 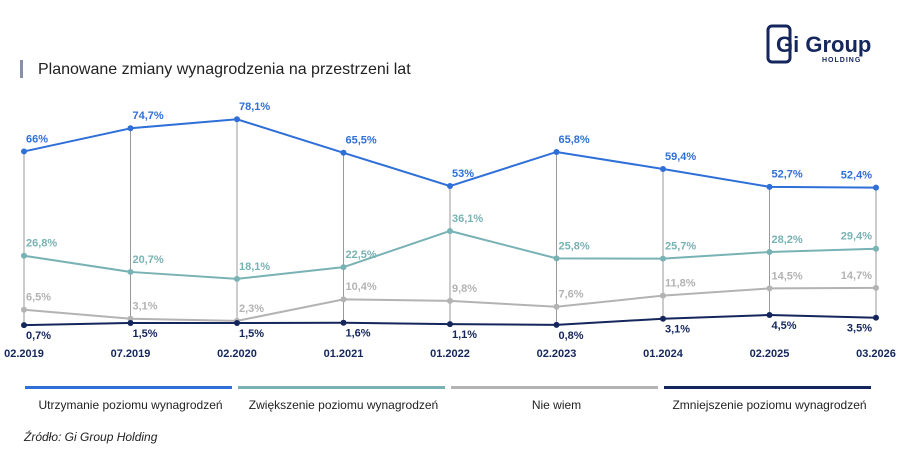 What do you see at coordinates (21, 69) in the screenshot?
I see `title-marker` at bounding box center [21, 69].